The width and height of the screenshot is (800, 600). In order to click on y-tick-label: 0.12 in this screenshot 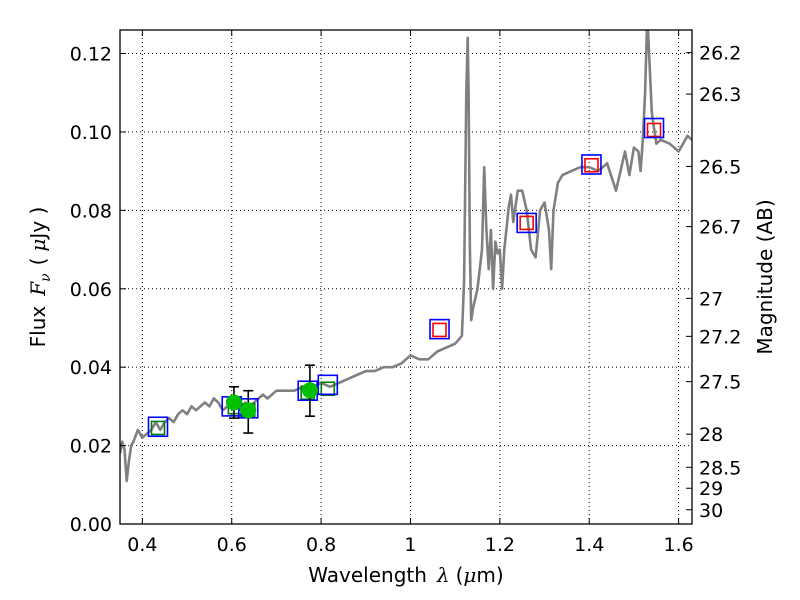, I will do `click(91, 55)`.